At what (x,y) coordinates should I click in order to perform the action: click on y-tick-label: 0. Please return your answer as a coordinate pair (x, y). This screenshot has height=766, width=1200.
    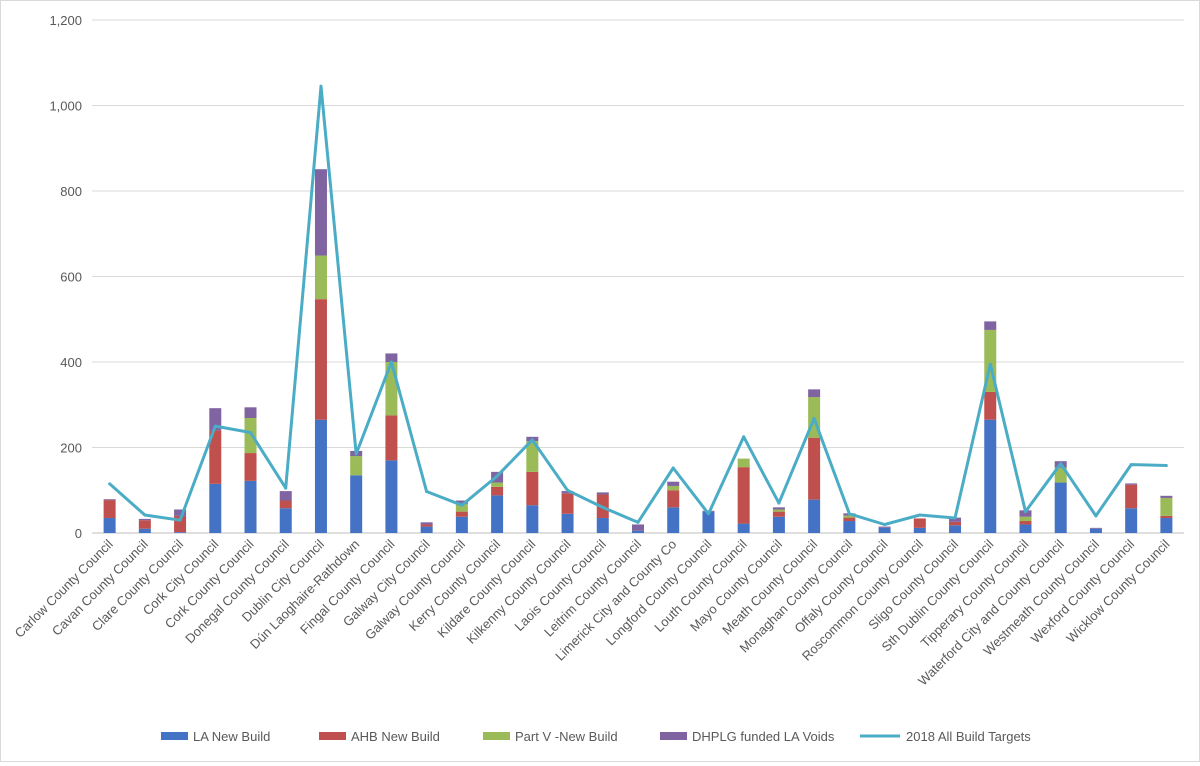
    Looking at the image, I should click on (78, 533).